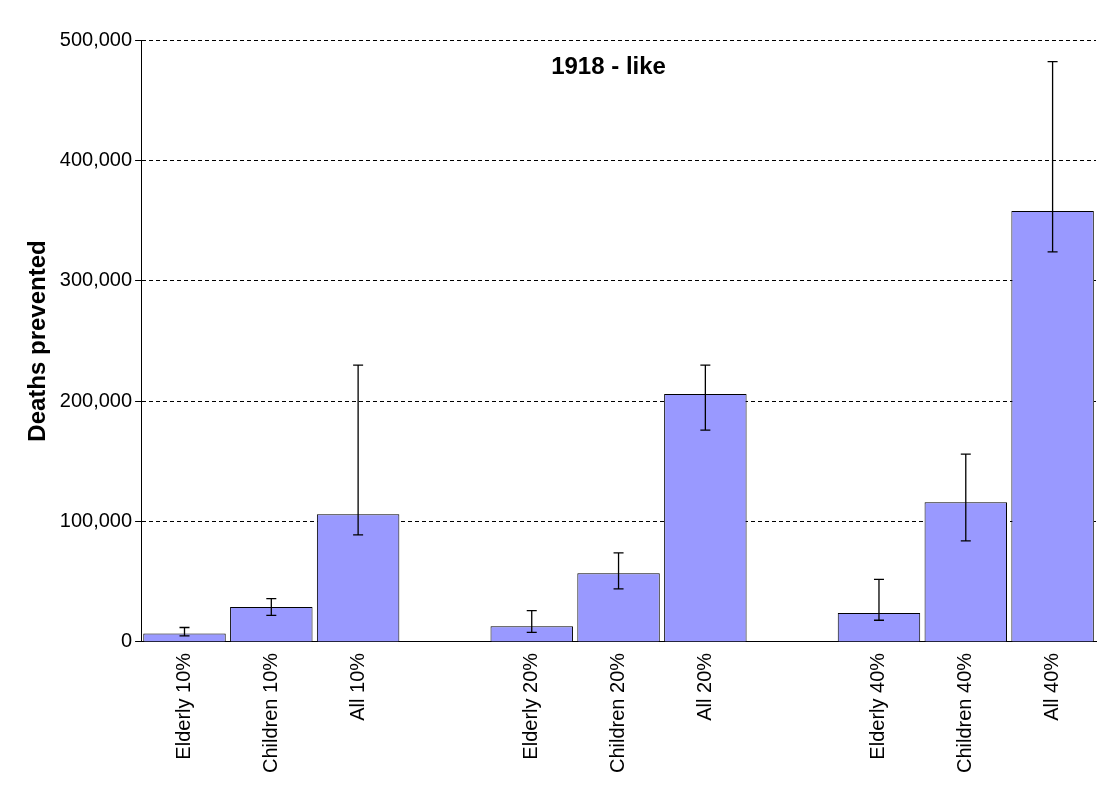 This screenshot has height=796, width=1108. Describe the element at coordinates (126, 640) in the screenshot. I see `y-tick-label: 0` at that location.